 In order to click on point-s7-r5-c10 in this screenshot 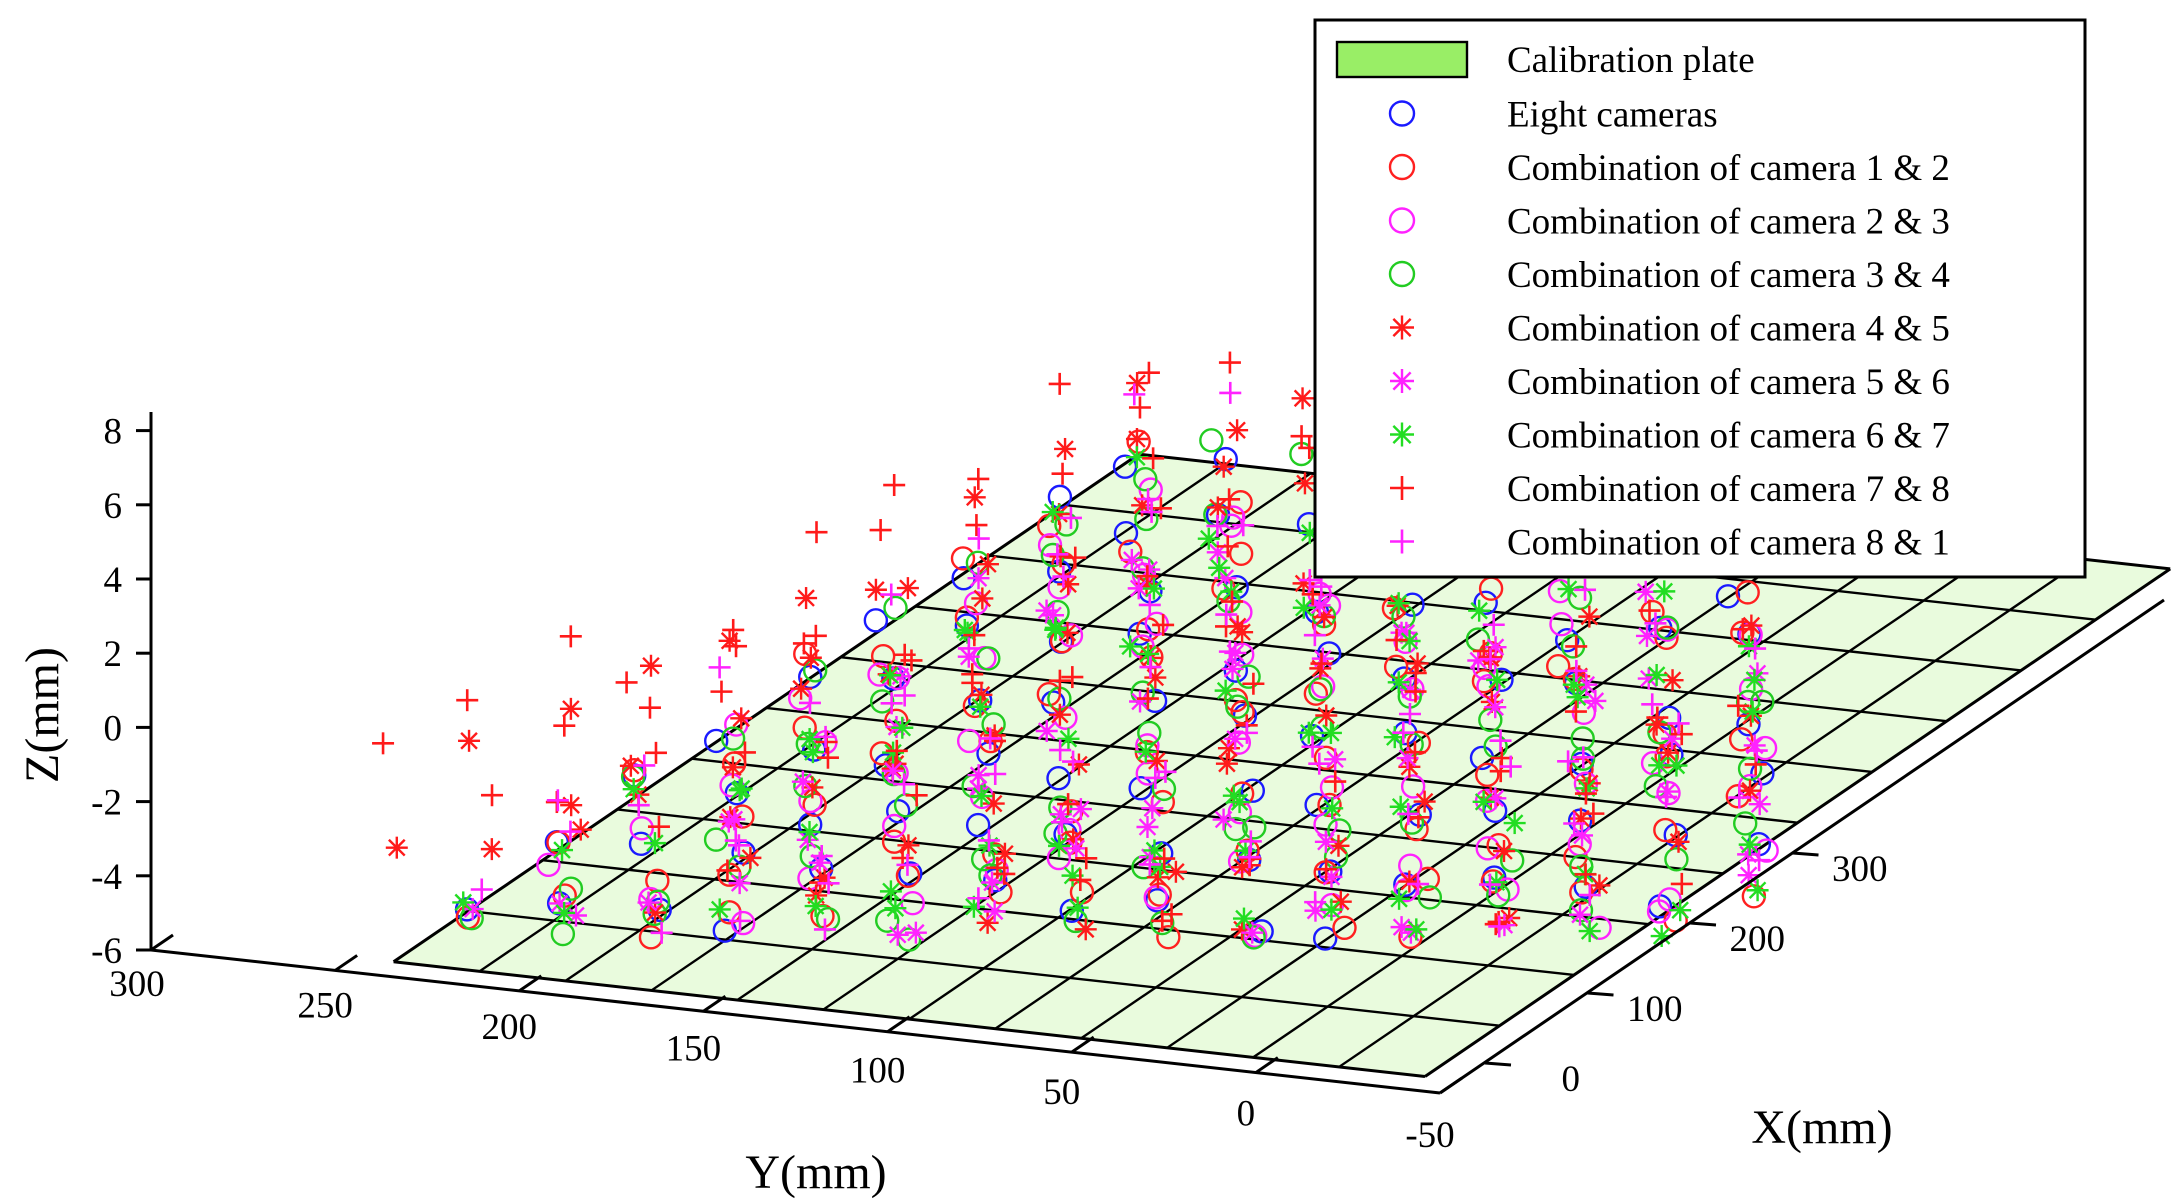, I will do `click(1657, 717)`.